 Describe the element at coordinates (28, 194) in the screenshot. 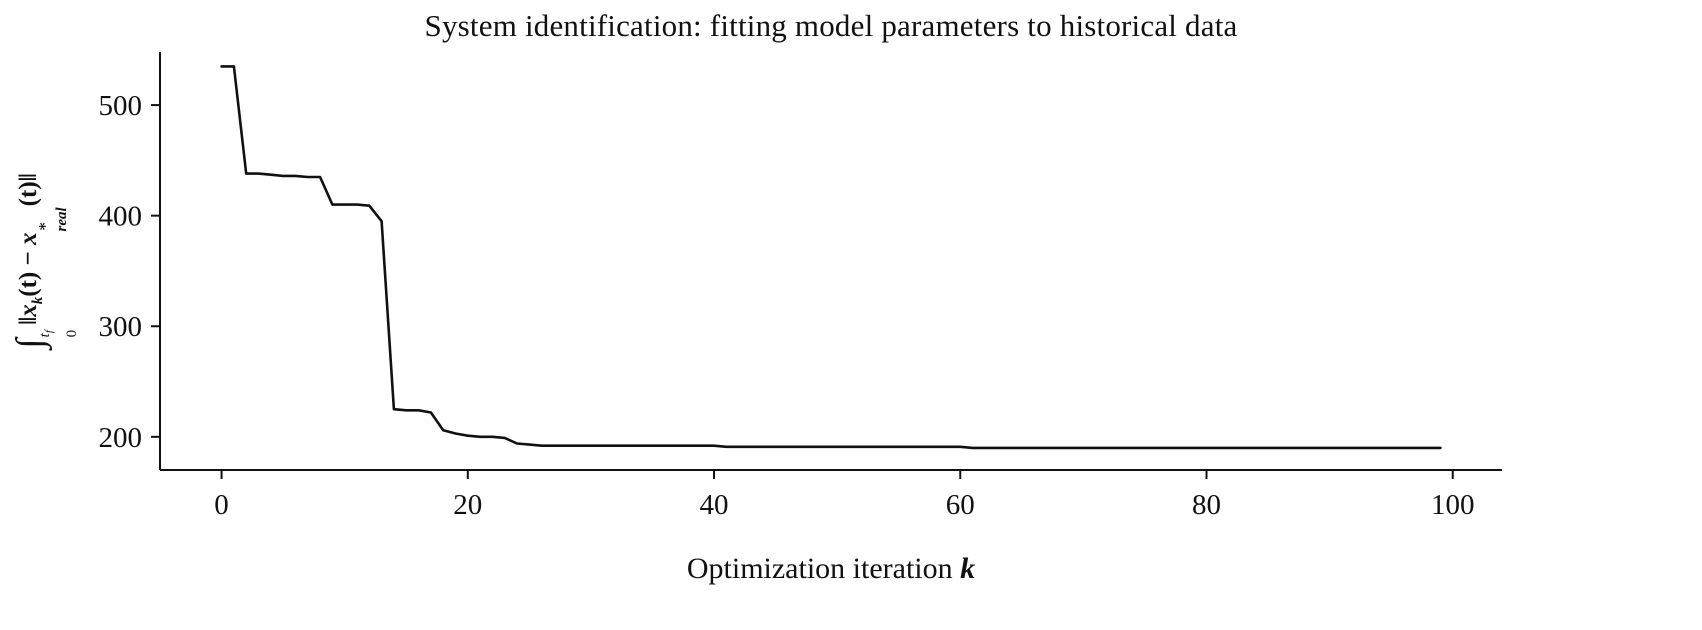

I see `tail-term: (t)` at that location.